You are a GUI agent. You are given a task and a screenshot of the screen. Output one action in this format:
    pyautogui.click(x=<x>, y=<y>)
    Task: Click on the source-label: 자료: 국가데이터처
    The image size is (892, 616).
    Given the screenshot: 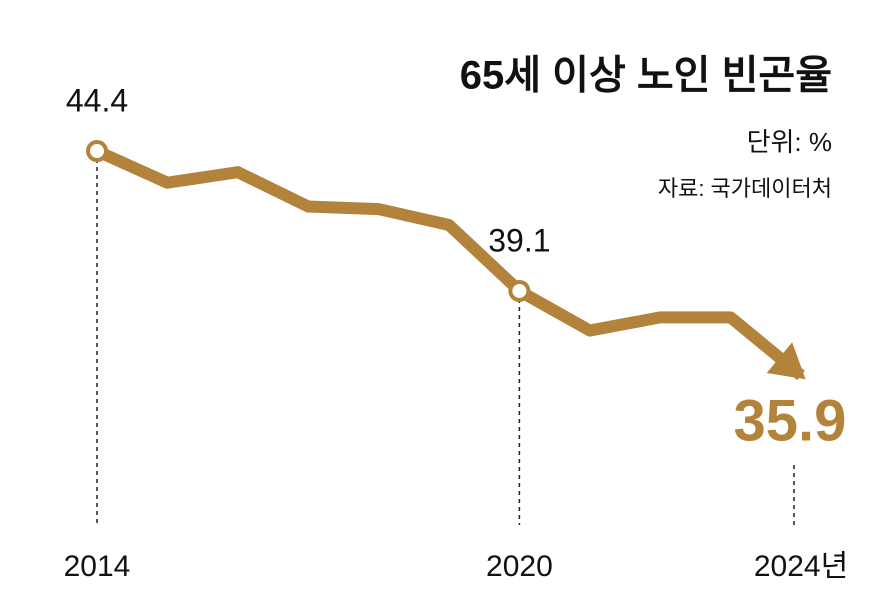 What is the action you would take?
    pyautogui.click(x=745, y=188)
    